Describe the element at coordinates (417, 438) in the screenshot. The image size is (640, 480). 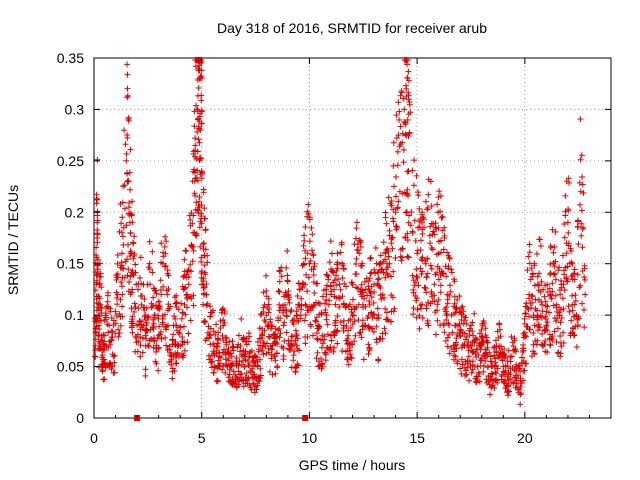
I see `x-tick-label: 15` at that location.